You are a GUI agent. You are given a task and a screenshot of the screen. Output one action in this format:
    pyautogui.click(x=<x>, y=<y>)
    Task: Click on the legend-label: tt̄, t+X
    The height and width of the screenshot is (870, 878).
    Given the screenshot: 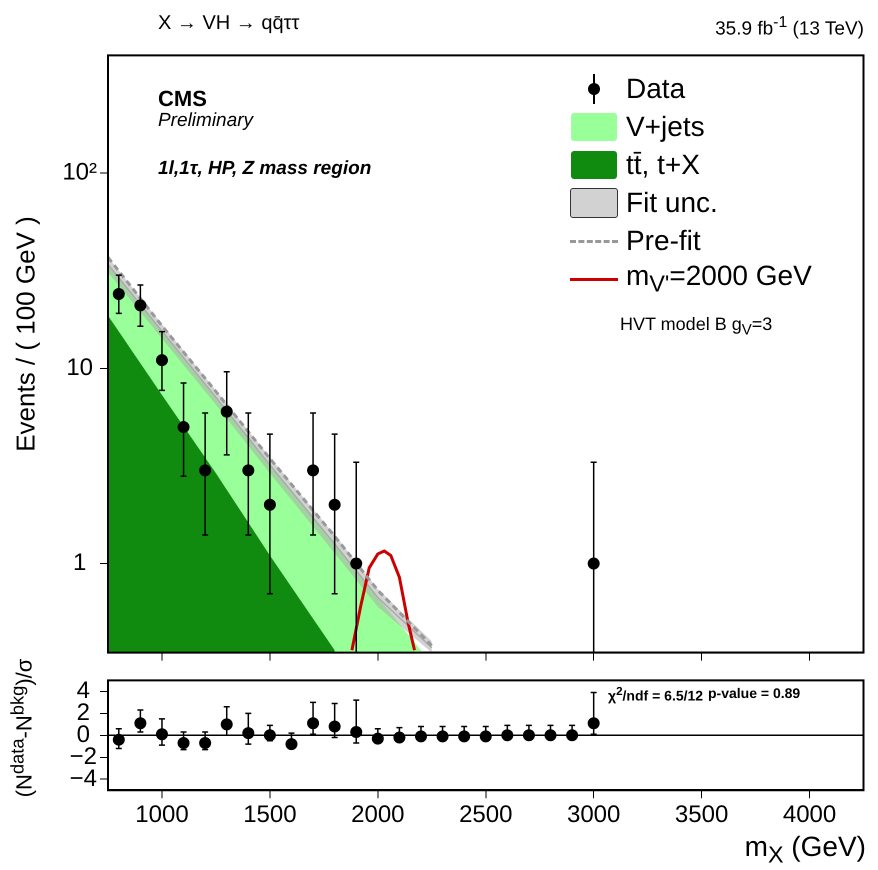 What is the action you would take?
    pyautogui.click(x=663, y=165)
    